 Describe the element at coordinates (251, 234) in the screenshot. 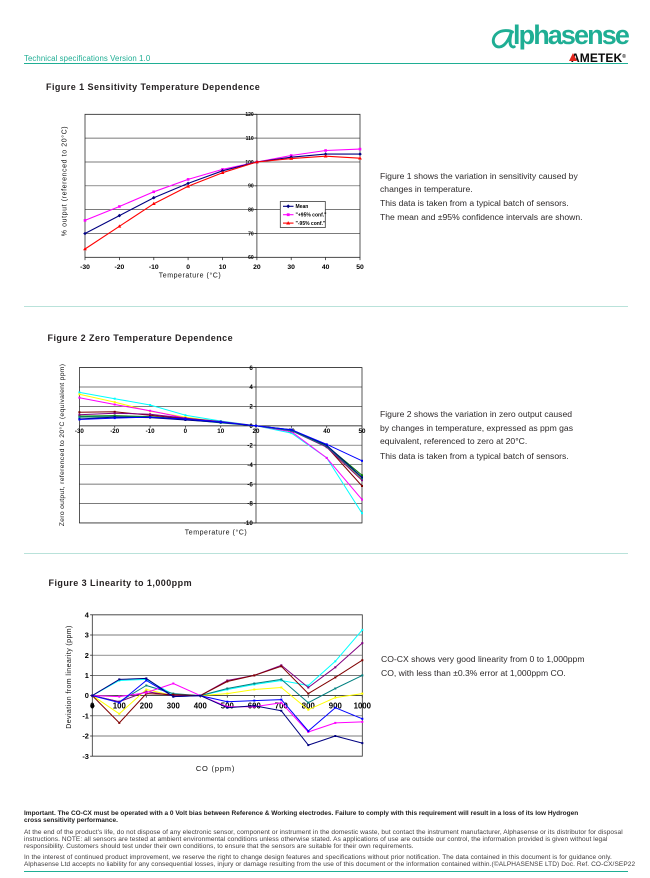

I see `svg-text: 70` at that location.